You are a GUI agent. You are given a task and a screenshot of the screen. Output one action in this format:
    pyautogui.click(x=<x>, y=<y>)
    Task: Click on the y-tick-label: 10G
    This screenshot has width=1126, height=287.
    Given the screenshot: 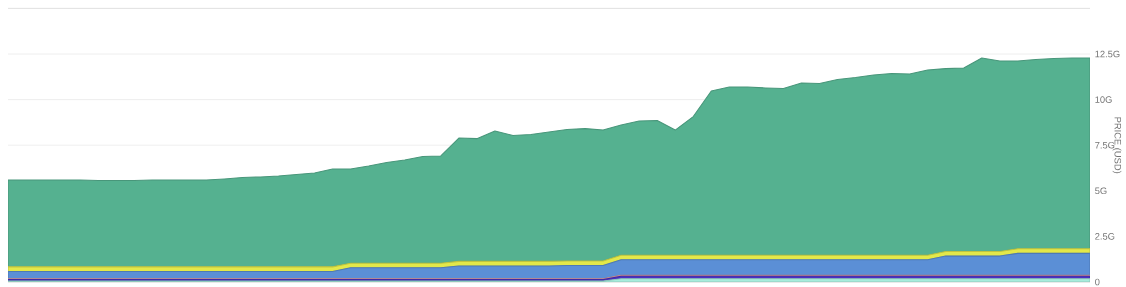 What is the action you would take?
    pyautogui.click(x=1103, y=99)
    